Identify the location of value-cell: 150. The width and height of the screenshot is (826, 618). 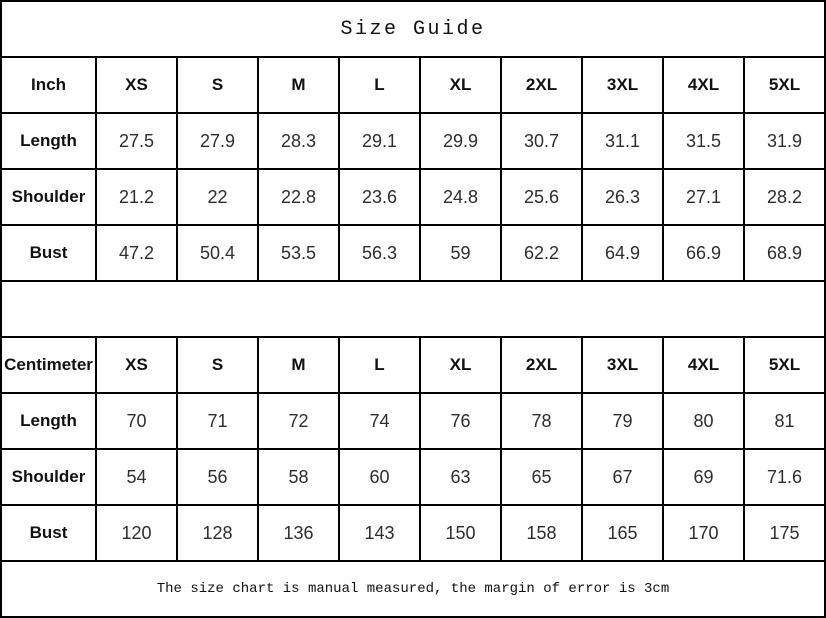
(460, 533).